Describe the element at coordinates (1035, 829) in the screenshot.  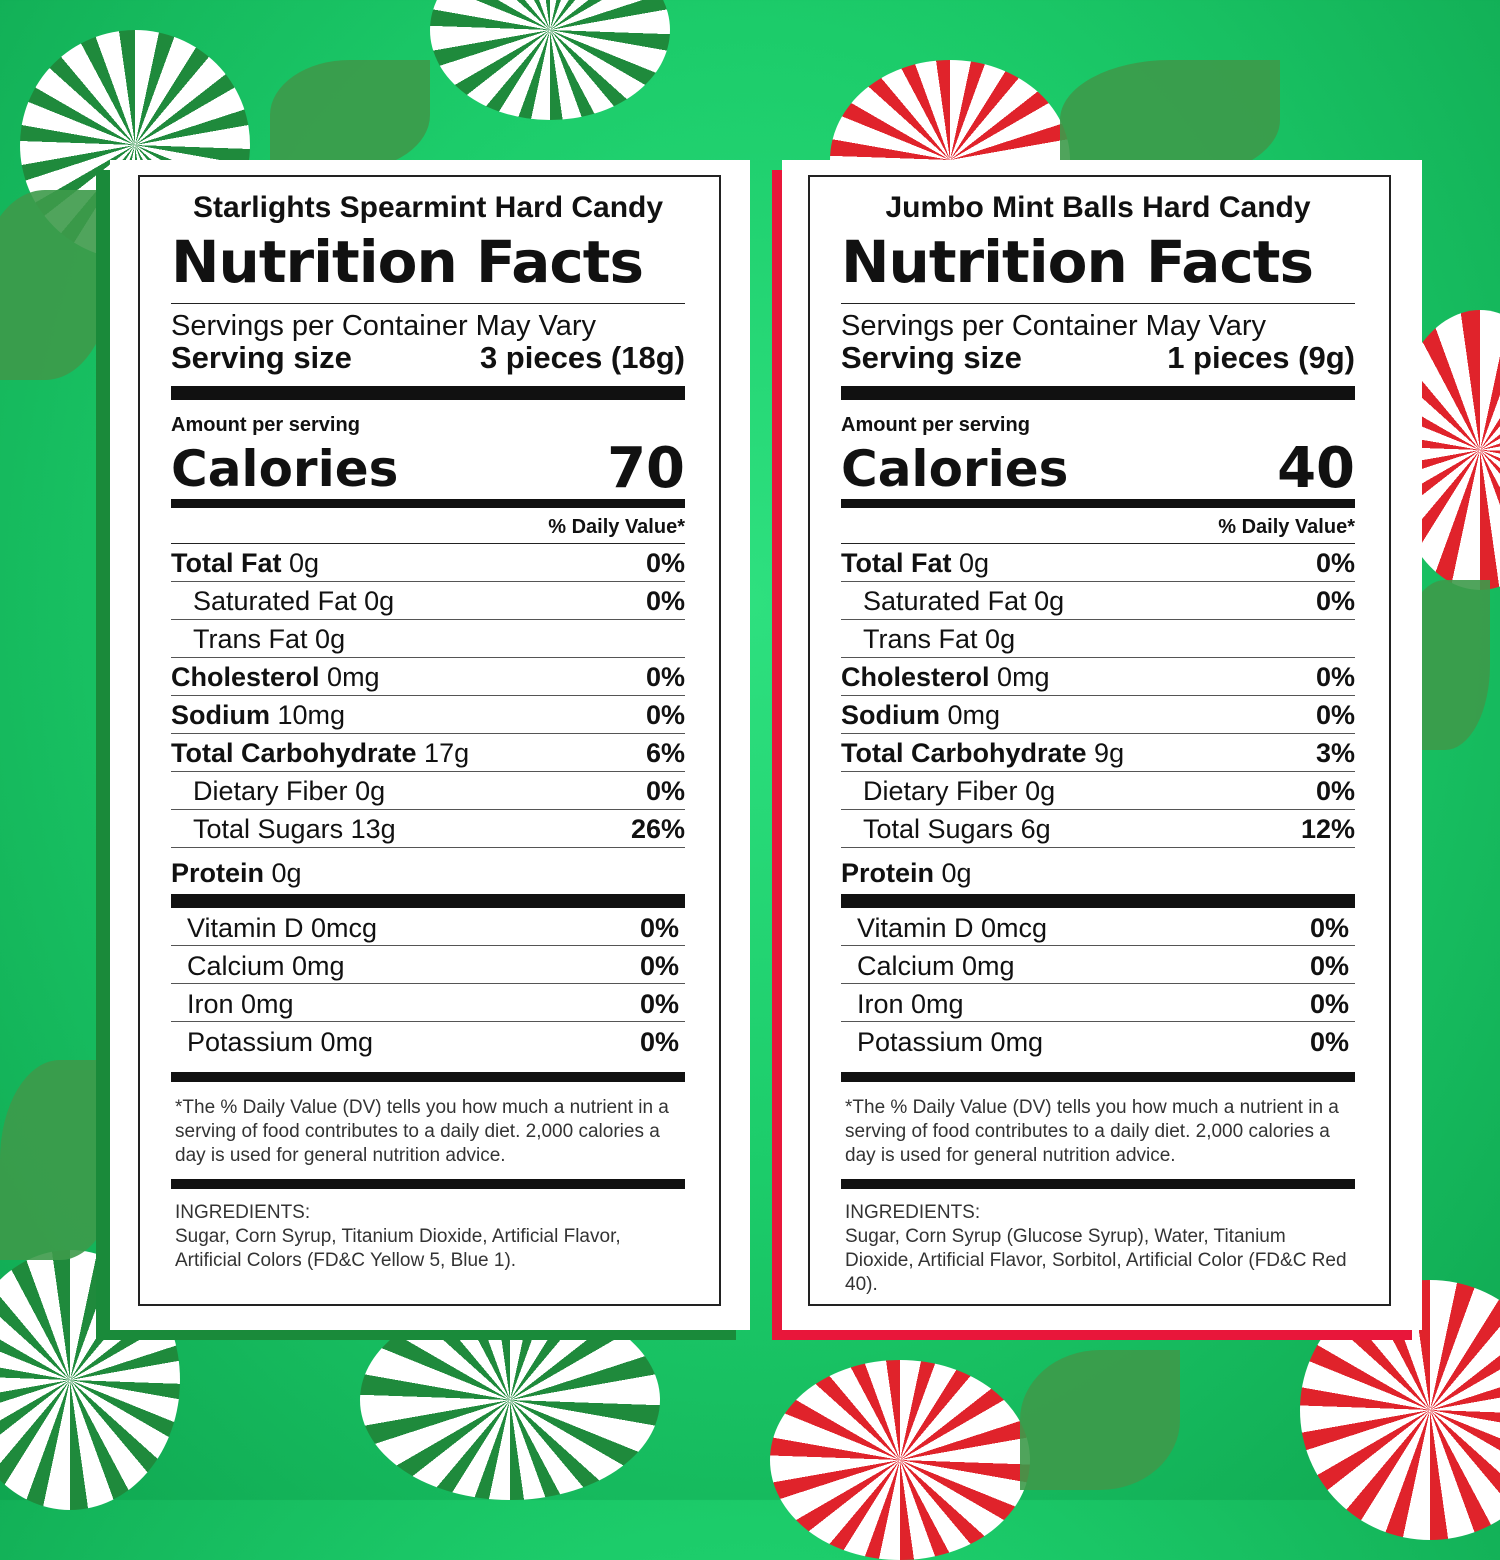
I see `nutrient-amount: 6g` at that location.